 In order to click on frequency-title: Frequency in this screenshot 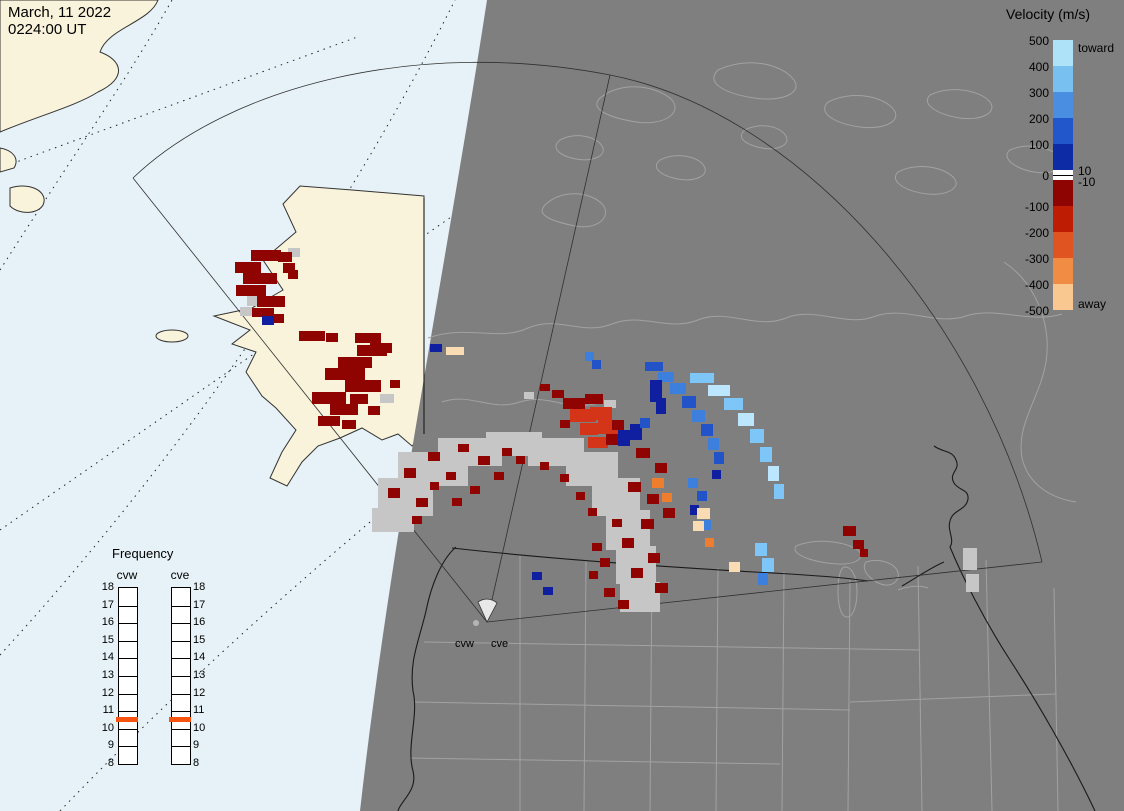, I will do `click(143, 553)`.